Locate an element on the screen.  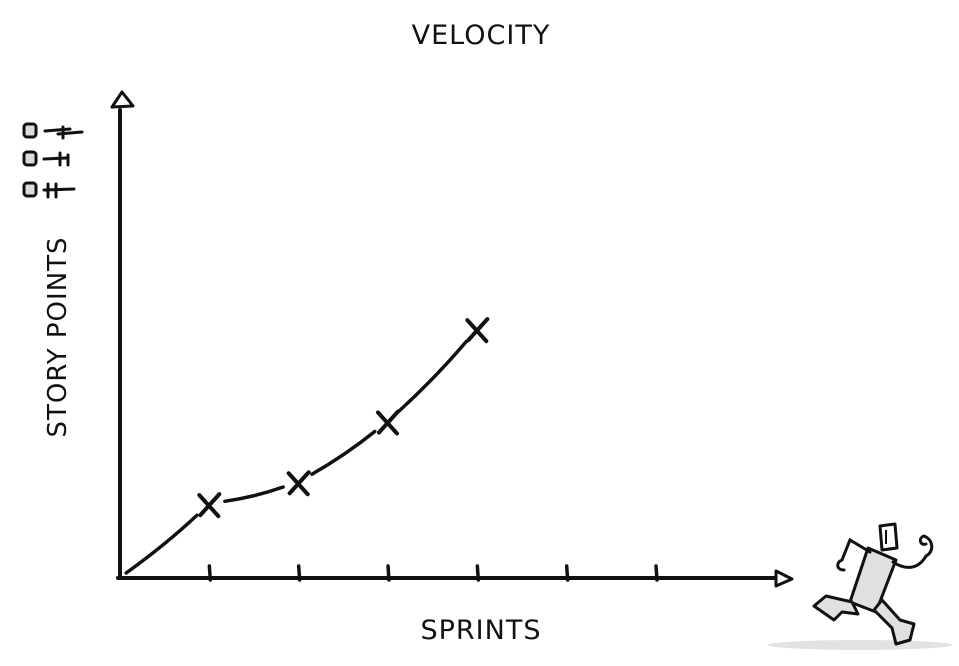
y-axis is located at coordinates (122, 335).